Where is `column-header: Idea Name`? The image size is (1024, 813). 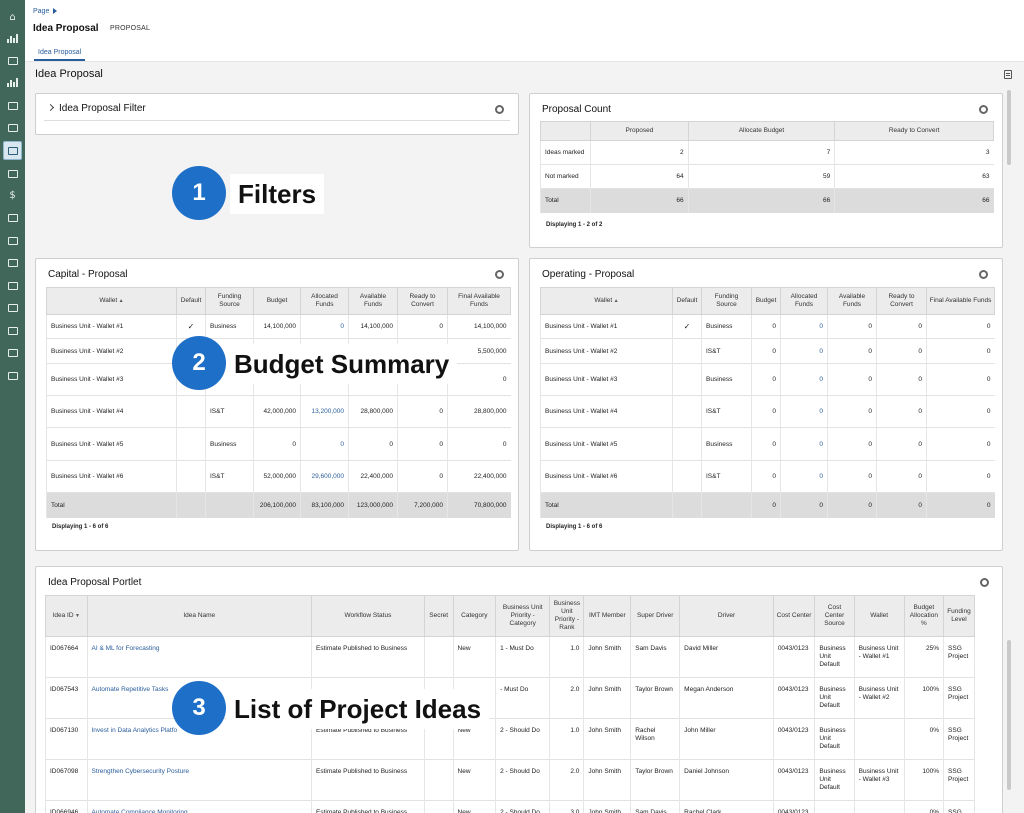
column-header: Idea Name is located at coordinates (199, 616).